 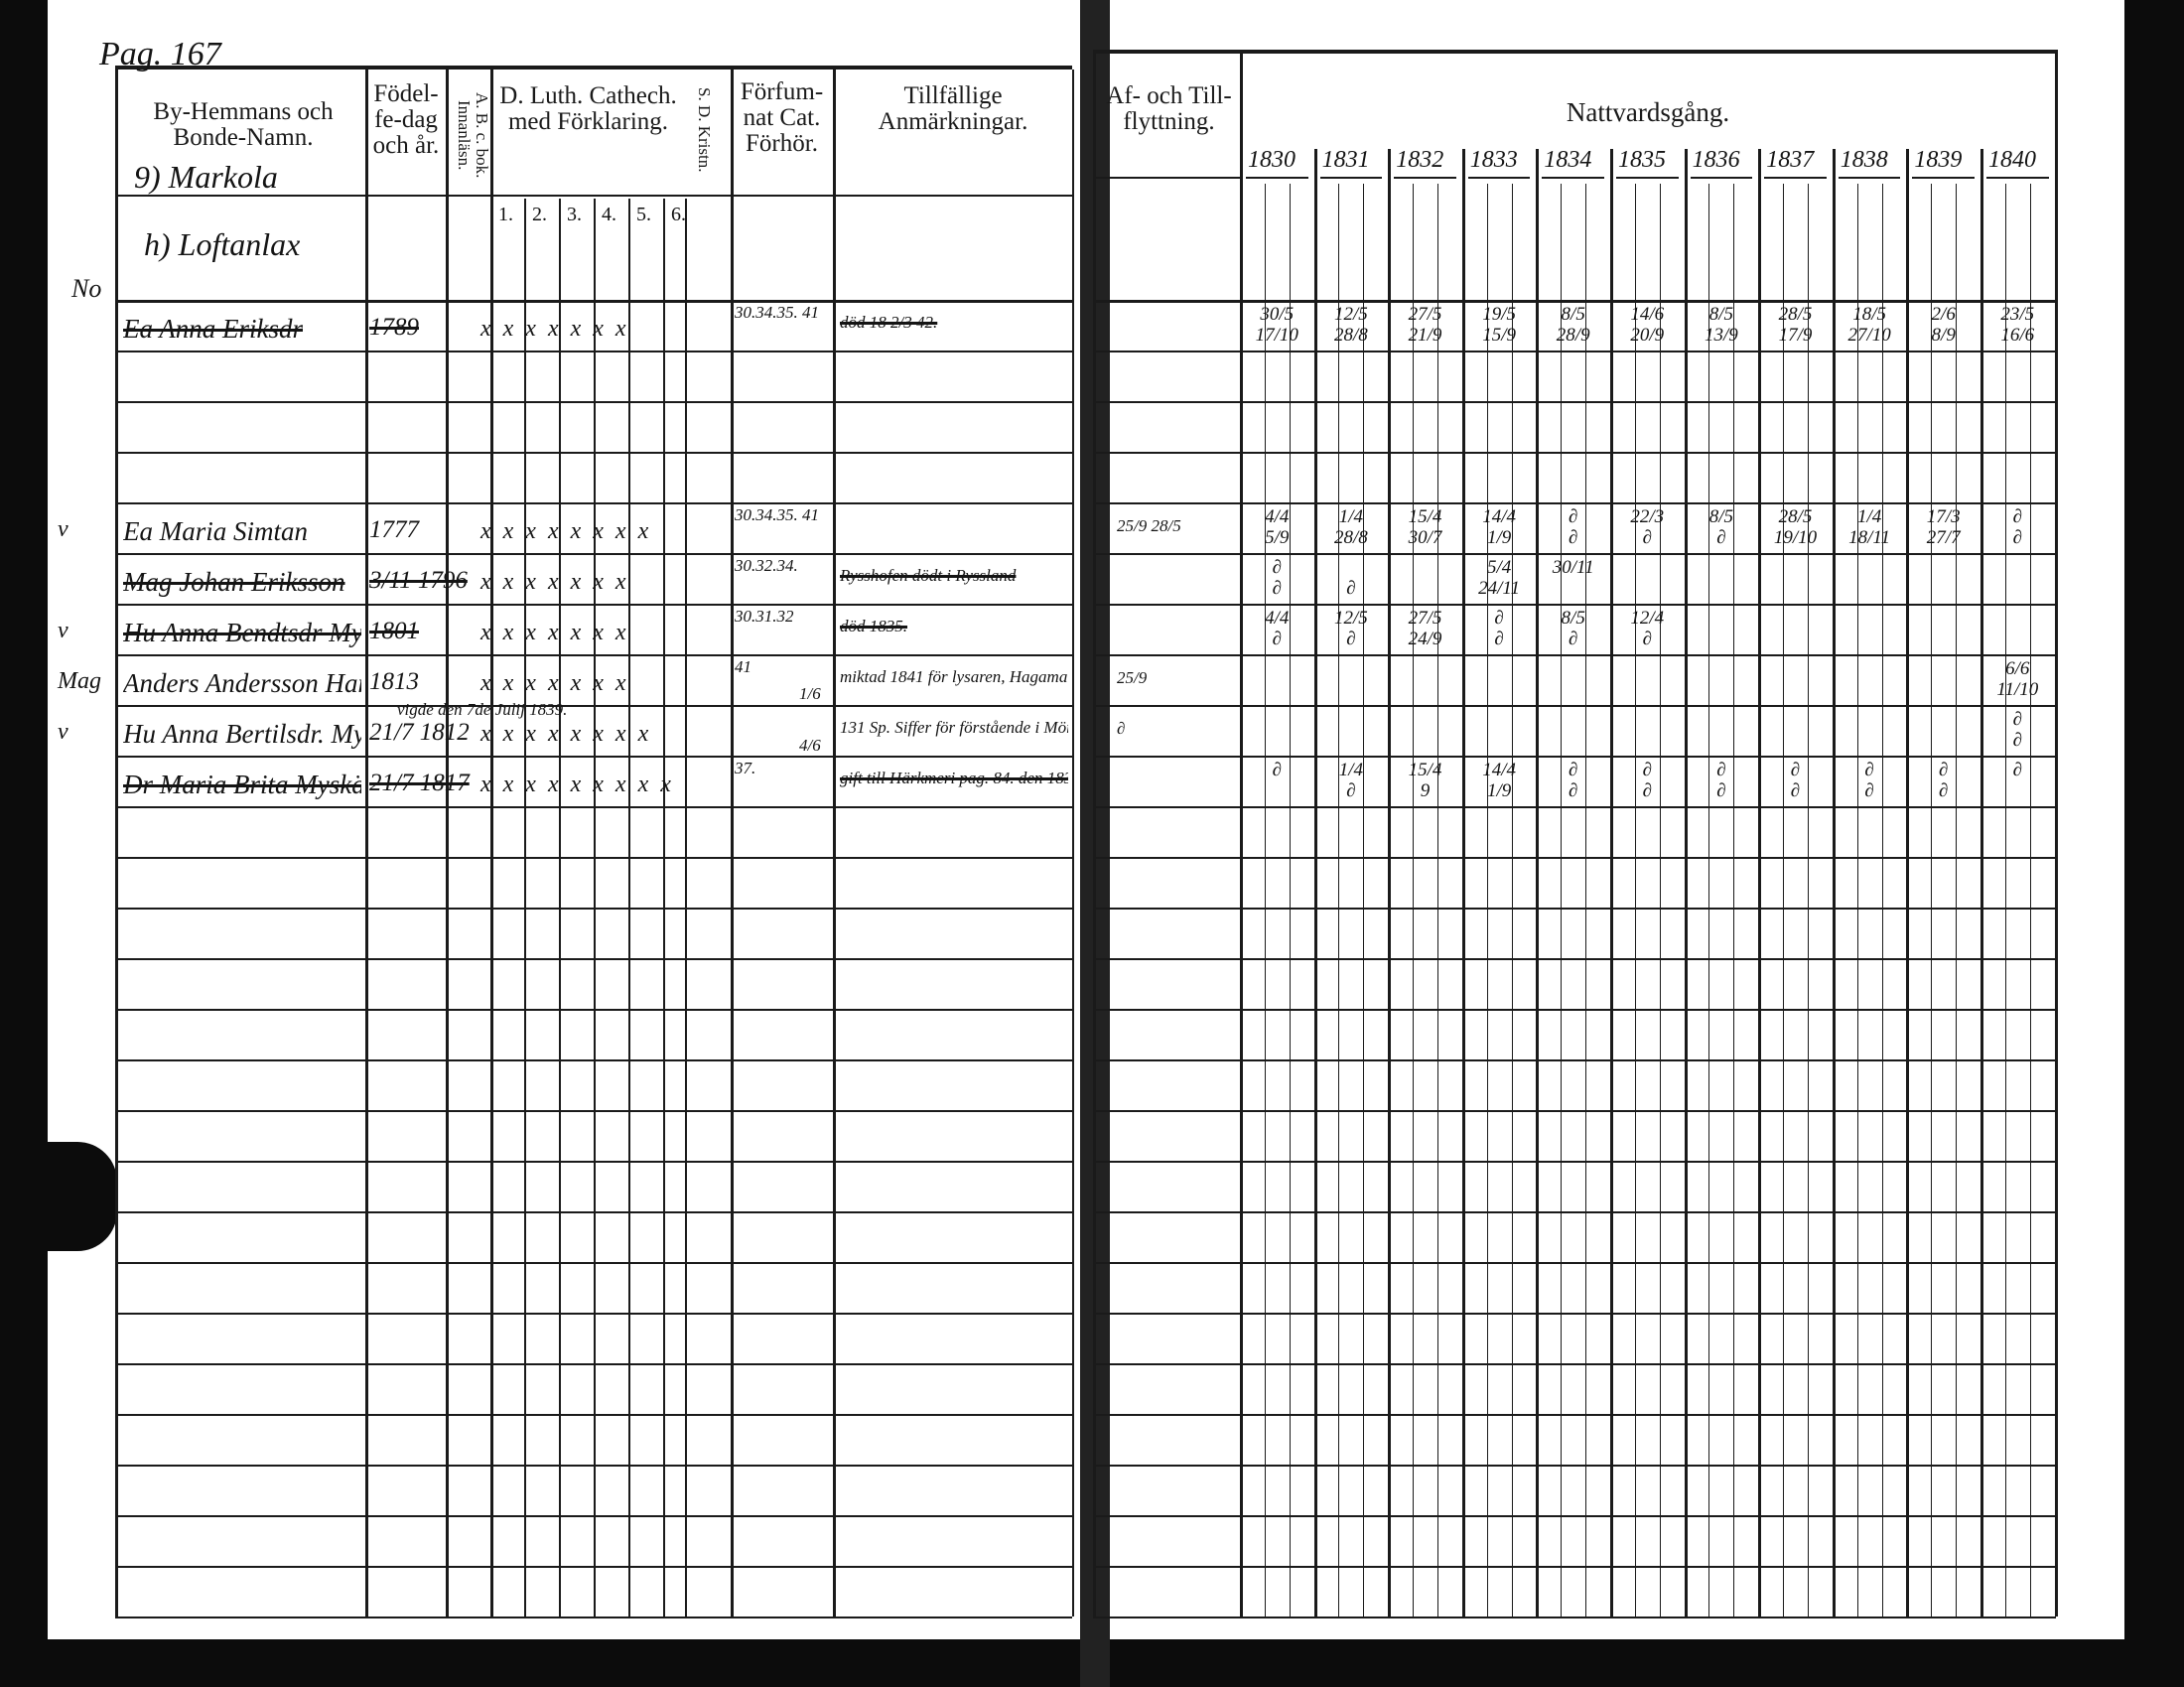 I want to click on header-catechism: D. Luth. Cathech. med Förklaring., so click(x=588, y=108).